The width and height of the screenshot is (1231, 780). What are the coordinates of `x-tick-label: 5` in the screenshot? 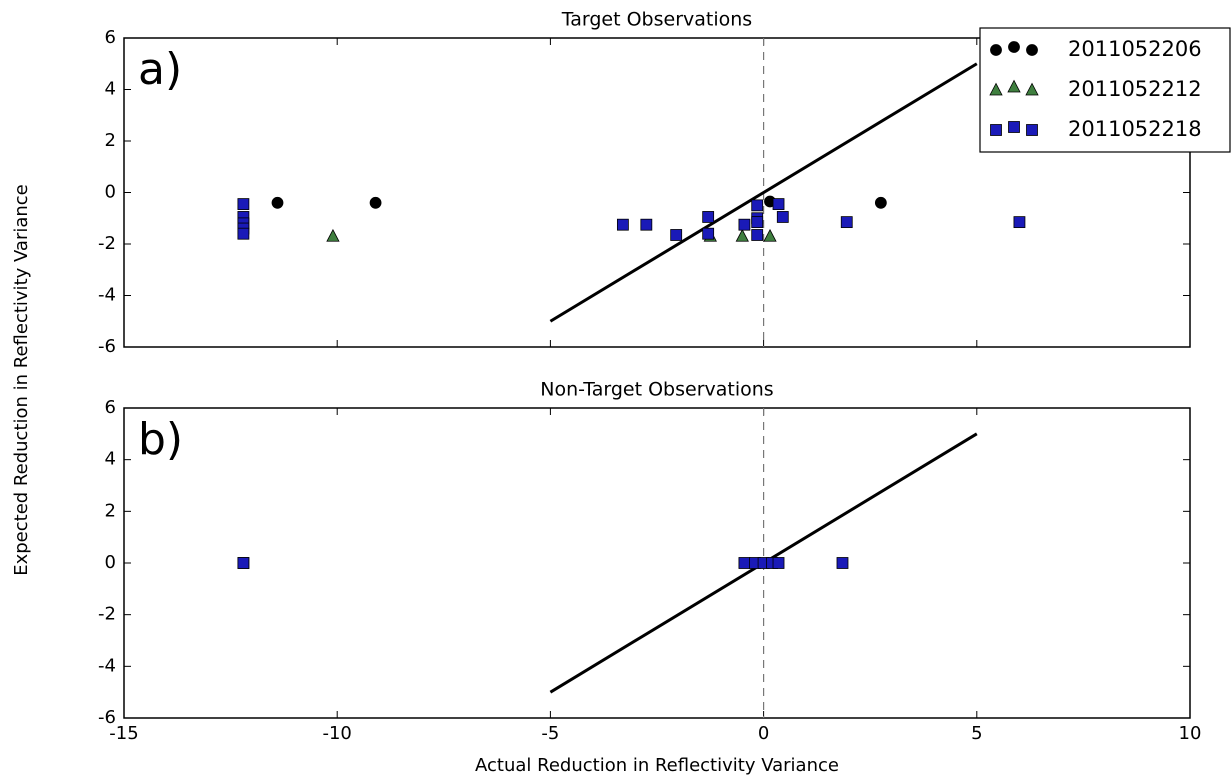 It's located at (976, 733).